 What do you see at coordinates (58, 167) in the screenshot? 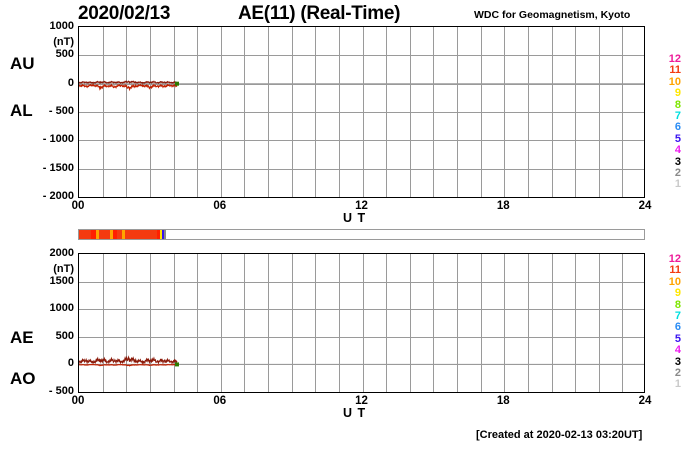
I see `y-axis-tick-label: - 1500` at bounding box center [58, 167].